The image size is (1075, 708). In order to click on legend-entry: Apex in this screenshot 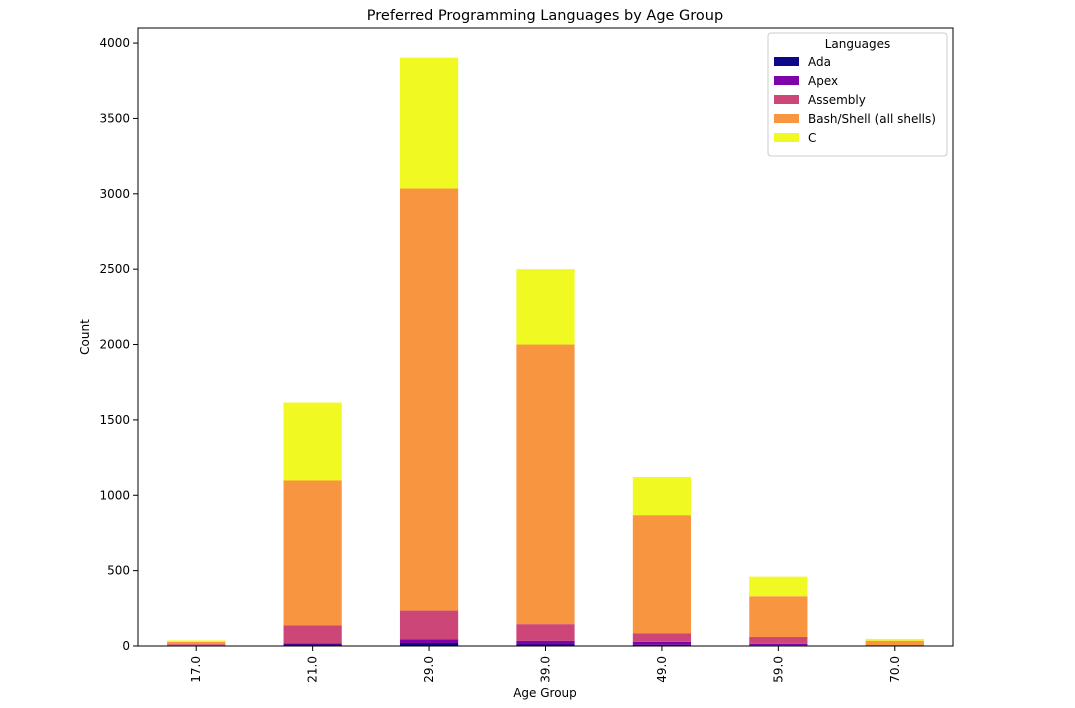, I will do `click(823, 81)`.